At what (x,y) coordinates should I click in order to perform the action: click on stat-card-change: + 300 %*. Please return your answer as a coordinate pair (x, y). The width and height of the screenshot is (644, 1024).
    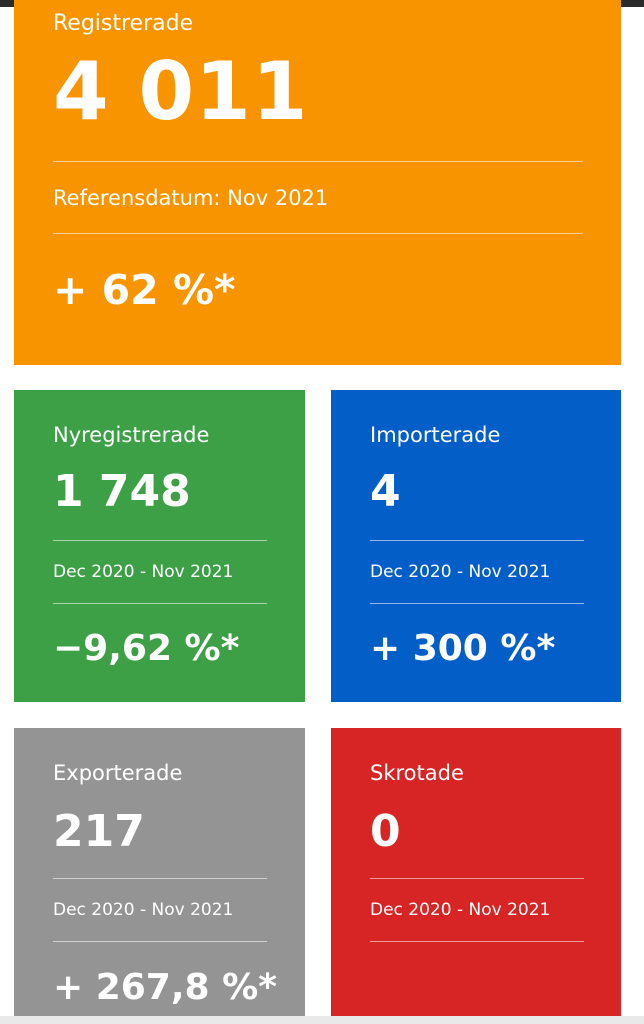
    Looking at the image, I should click on (463, 648).